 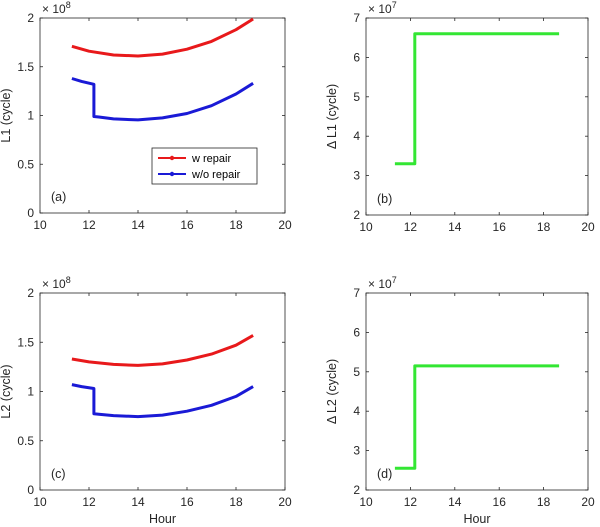 I want to click on legend-a: w repair w/o repair, so click(x=204, y=166).